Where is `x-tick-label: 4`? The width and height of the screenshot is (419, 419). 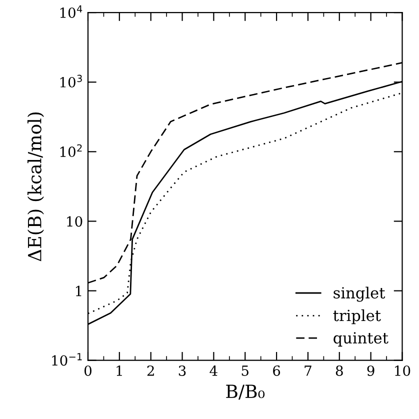
x-tick-label: 4 is located at coordinates (214, 370).